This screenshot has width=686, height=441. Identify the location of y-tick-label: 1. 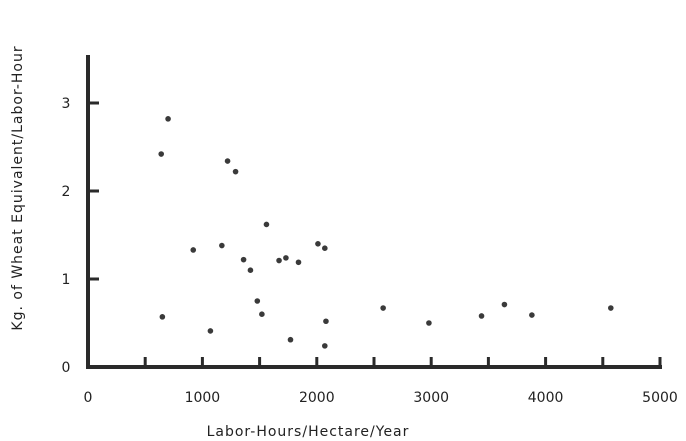
(66, 280).